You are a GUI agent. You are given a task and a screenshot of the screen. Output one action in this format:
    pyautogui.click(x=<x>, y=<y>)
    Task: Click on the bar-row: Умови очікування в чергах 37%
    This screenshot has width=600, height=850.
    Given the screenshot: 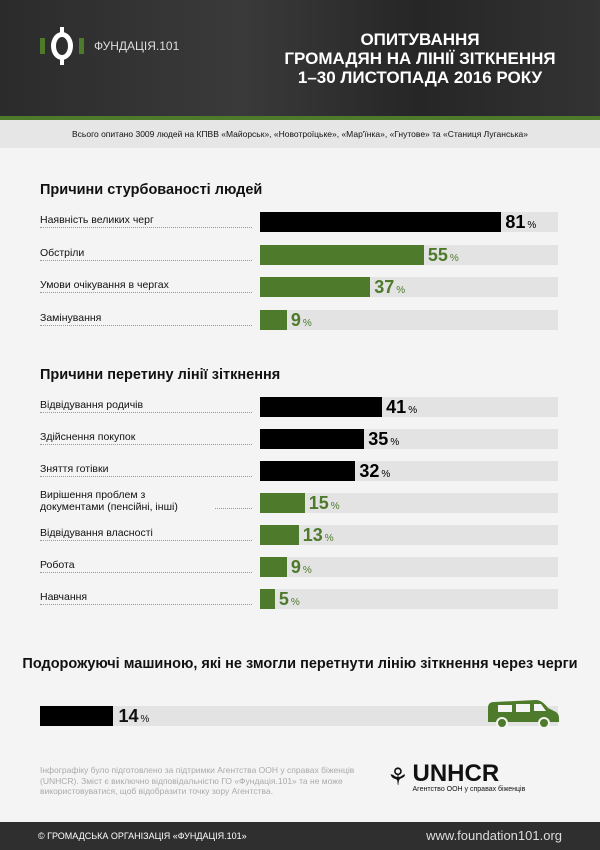 What is the action you would take?
    pyautogui.click(x=299, y=287)
    